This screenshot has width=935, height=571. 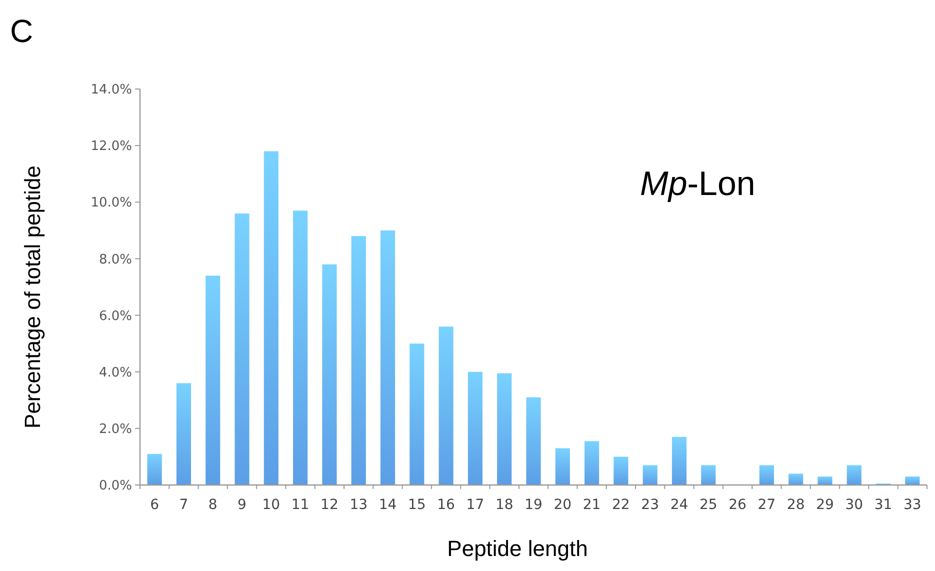 I want to click on y-tick-label: 12.0%, so click(x=111, y=146).